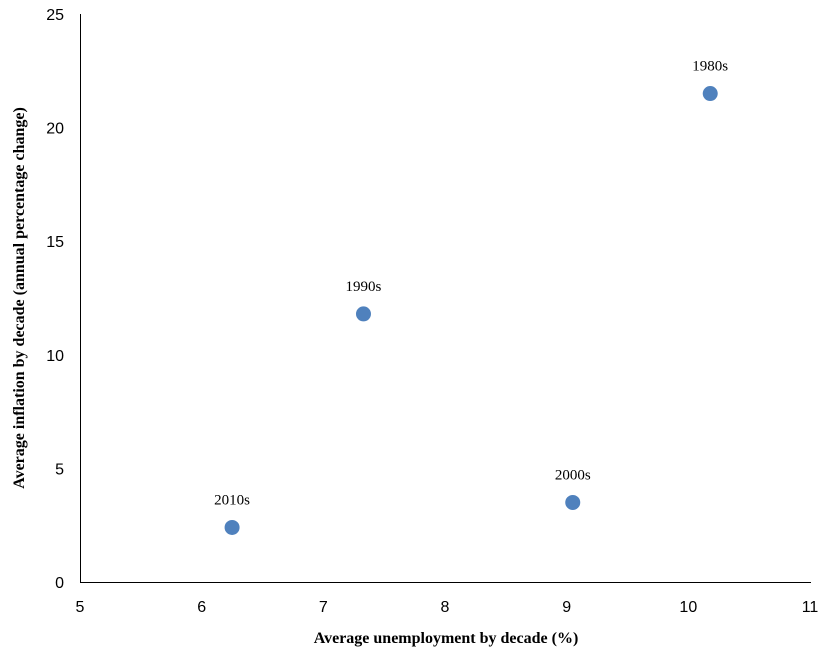 The width and height of the screenshot is (825, 653). What do you see at coordinates (323, 607) in the screenshot?
I see `x-tick-label: 7` at bounding box center [323, 607].